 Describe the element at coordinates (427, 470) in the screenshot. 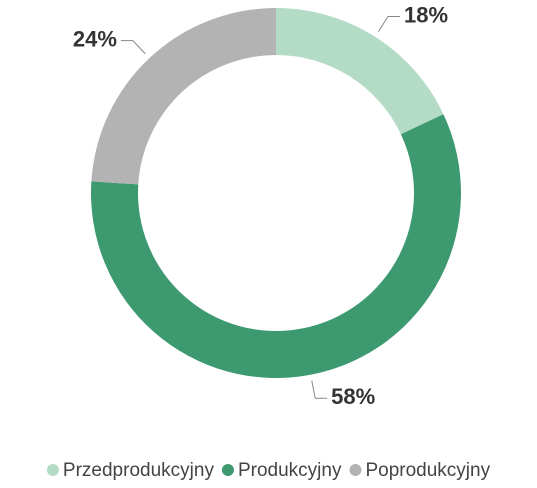

I see `legend-label: Poprodukcyjny` at that location.